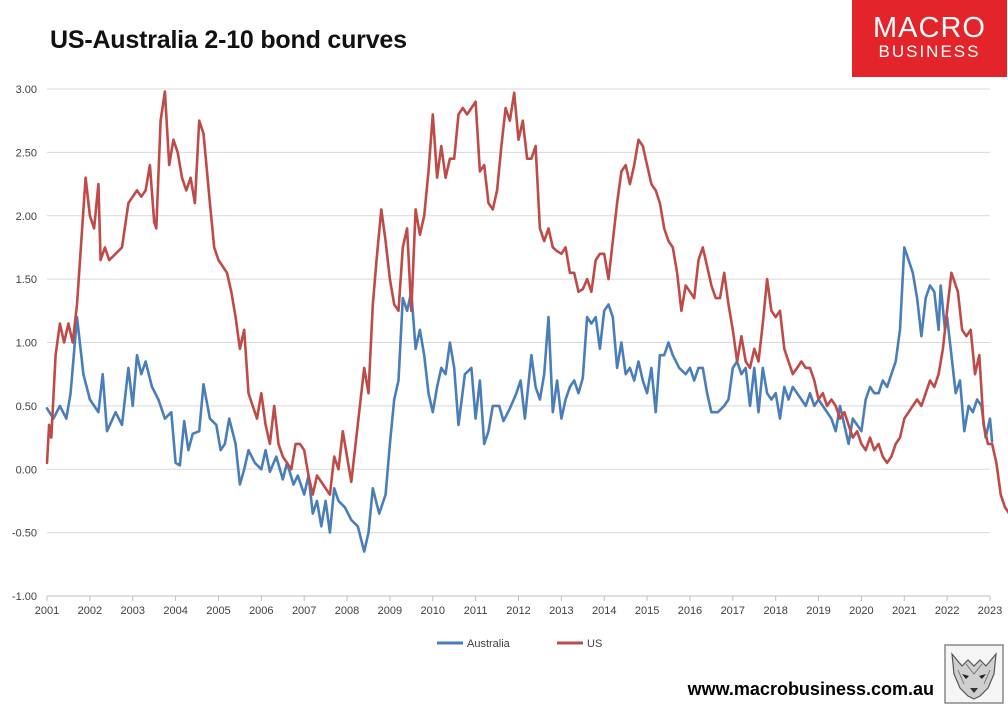 The height and width of the screenshot is (705, 1008). What do you see at coordinates (228, 40) in the screenshot?
I see `chart-title: US-Australia 2-10 bond curves` at bounding box center [228, 40].